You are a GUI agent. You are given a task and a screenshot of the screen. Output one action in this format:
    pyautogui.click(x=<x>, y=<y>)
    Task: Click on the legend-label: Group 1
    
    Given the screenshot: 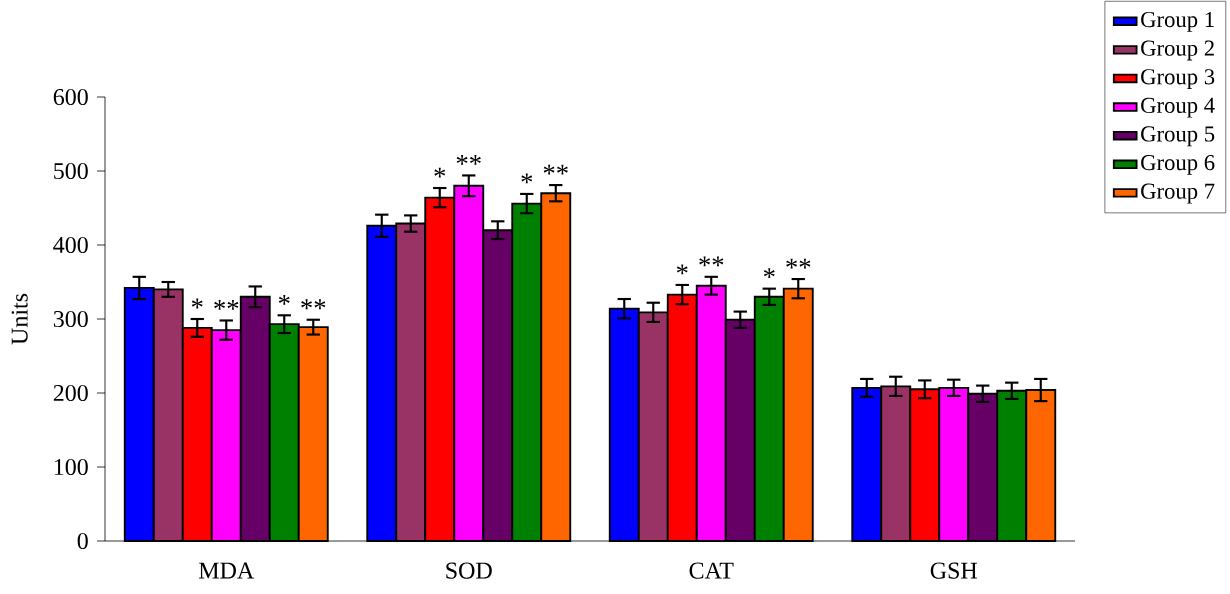 What is the action you would take?
    pyautogui.click(x=1177, y=21)
    